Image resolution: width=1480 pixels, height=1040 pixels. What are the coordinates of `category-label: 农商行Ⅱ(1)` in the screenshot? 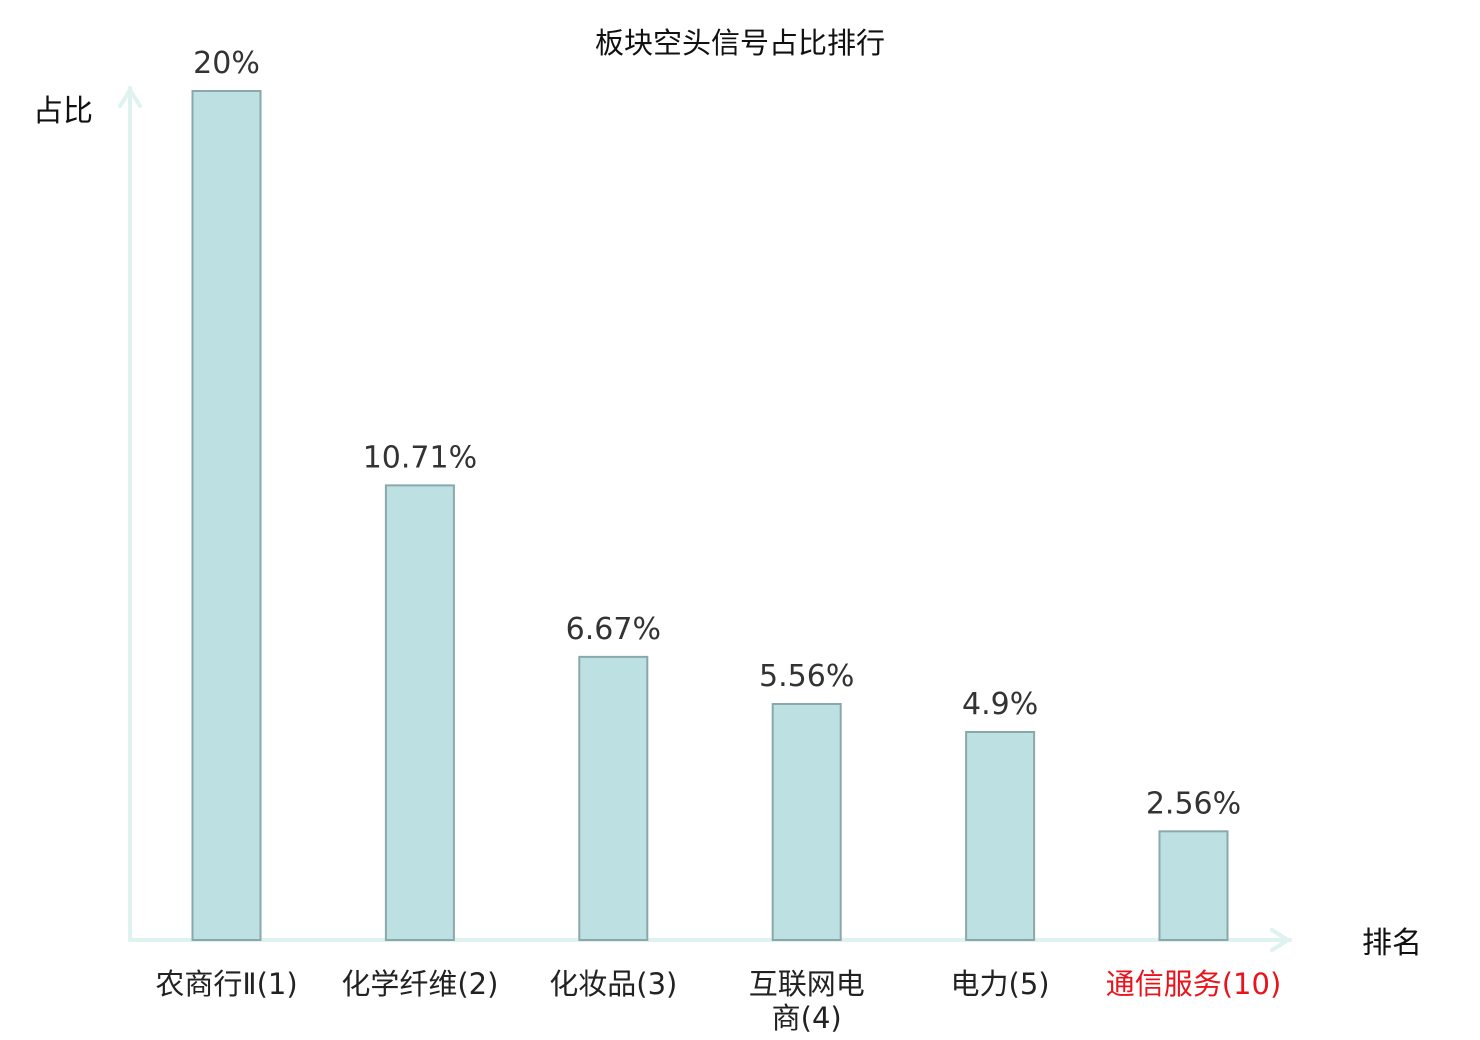 It's located at (226, 984).